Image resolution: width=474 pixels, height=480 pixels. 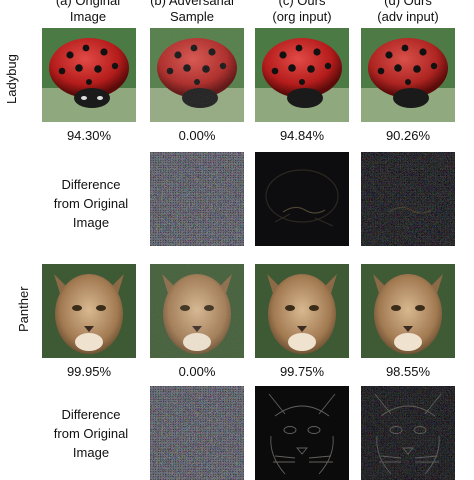 I want to click on panther-ours-adv-difference-image, so click(x=408, y=433).